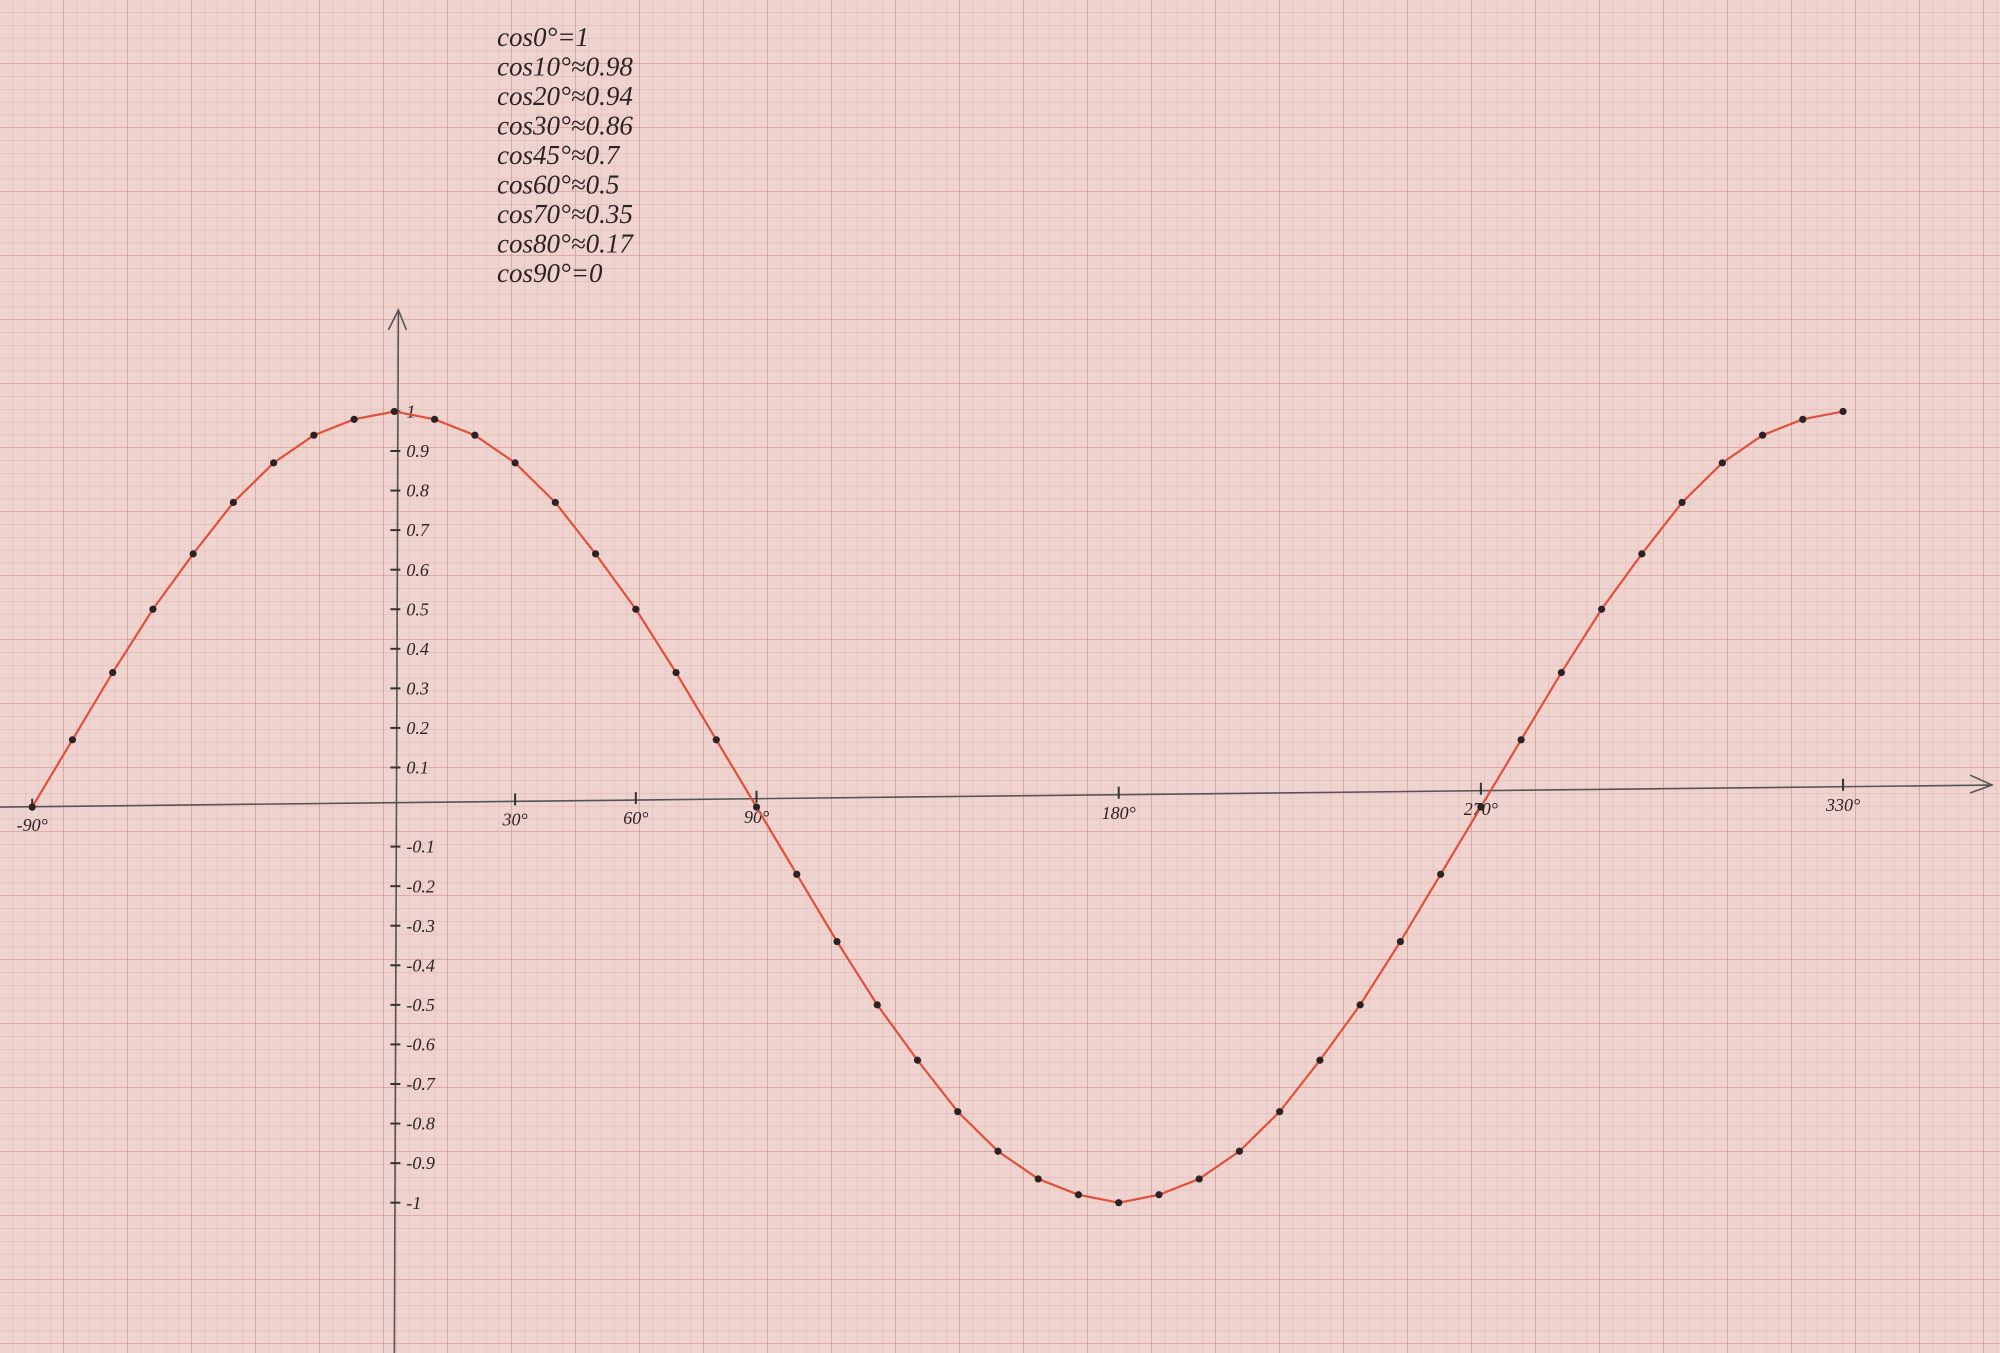 The height and width of the screenshot is (1353, 2000). Describe the element at coordinates (559, 155) in the screenshot. I see `annotation: cos45°≈0.7` at that location.